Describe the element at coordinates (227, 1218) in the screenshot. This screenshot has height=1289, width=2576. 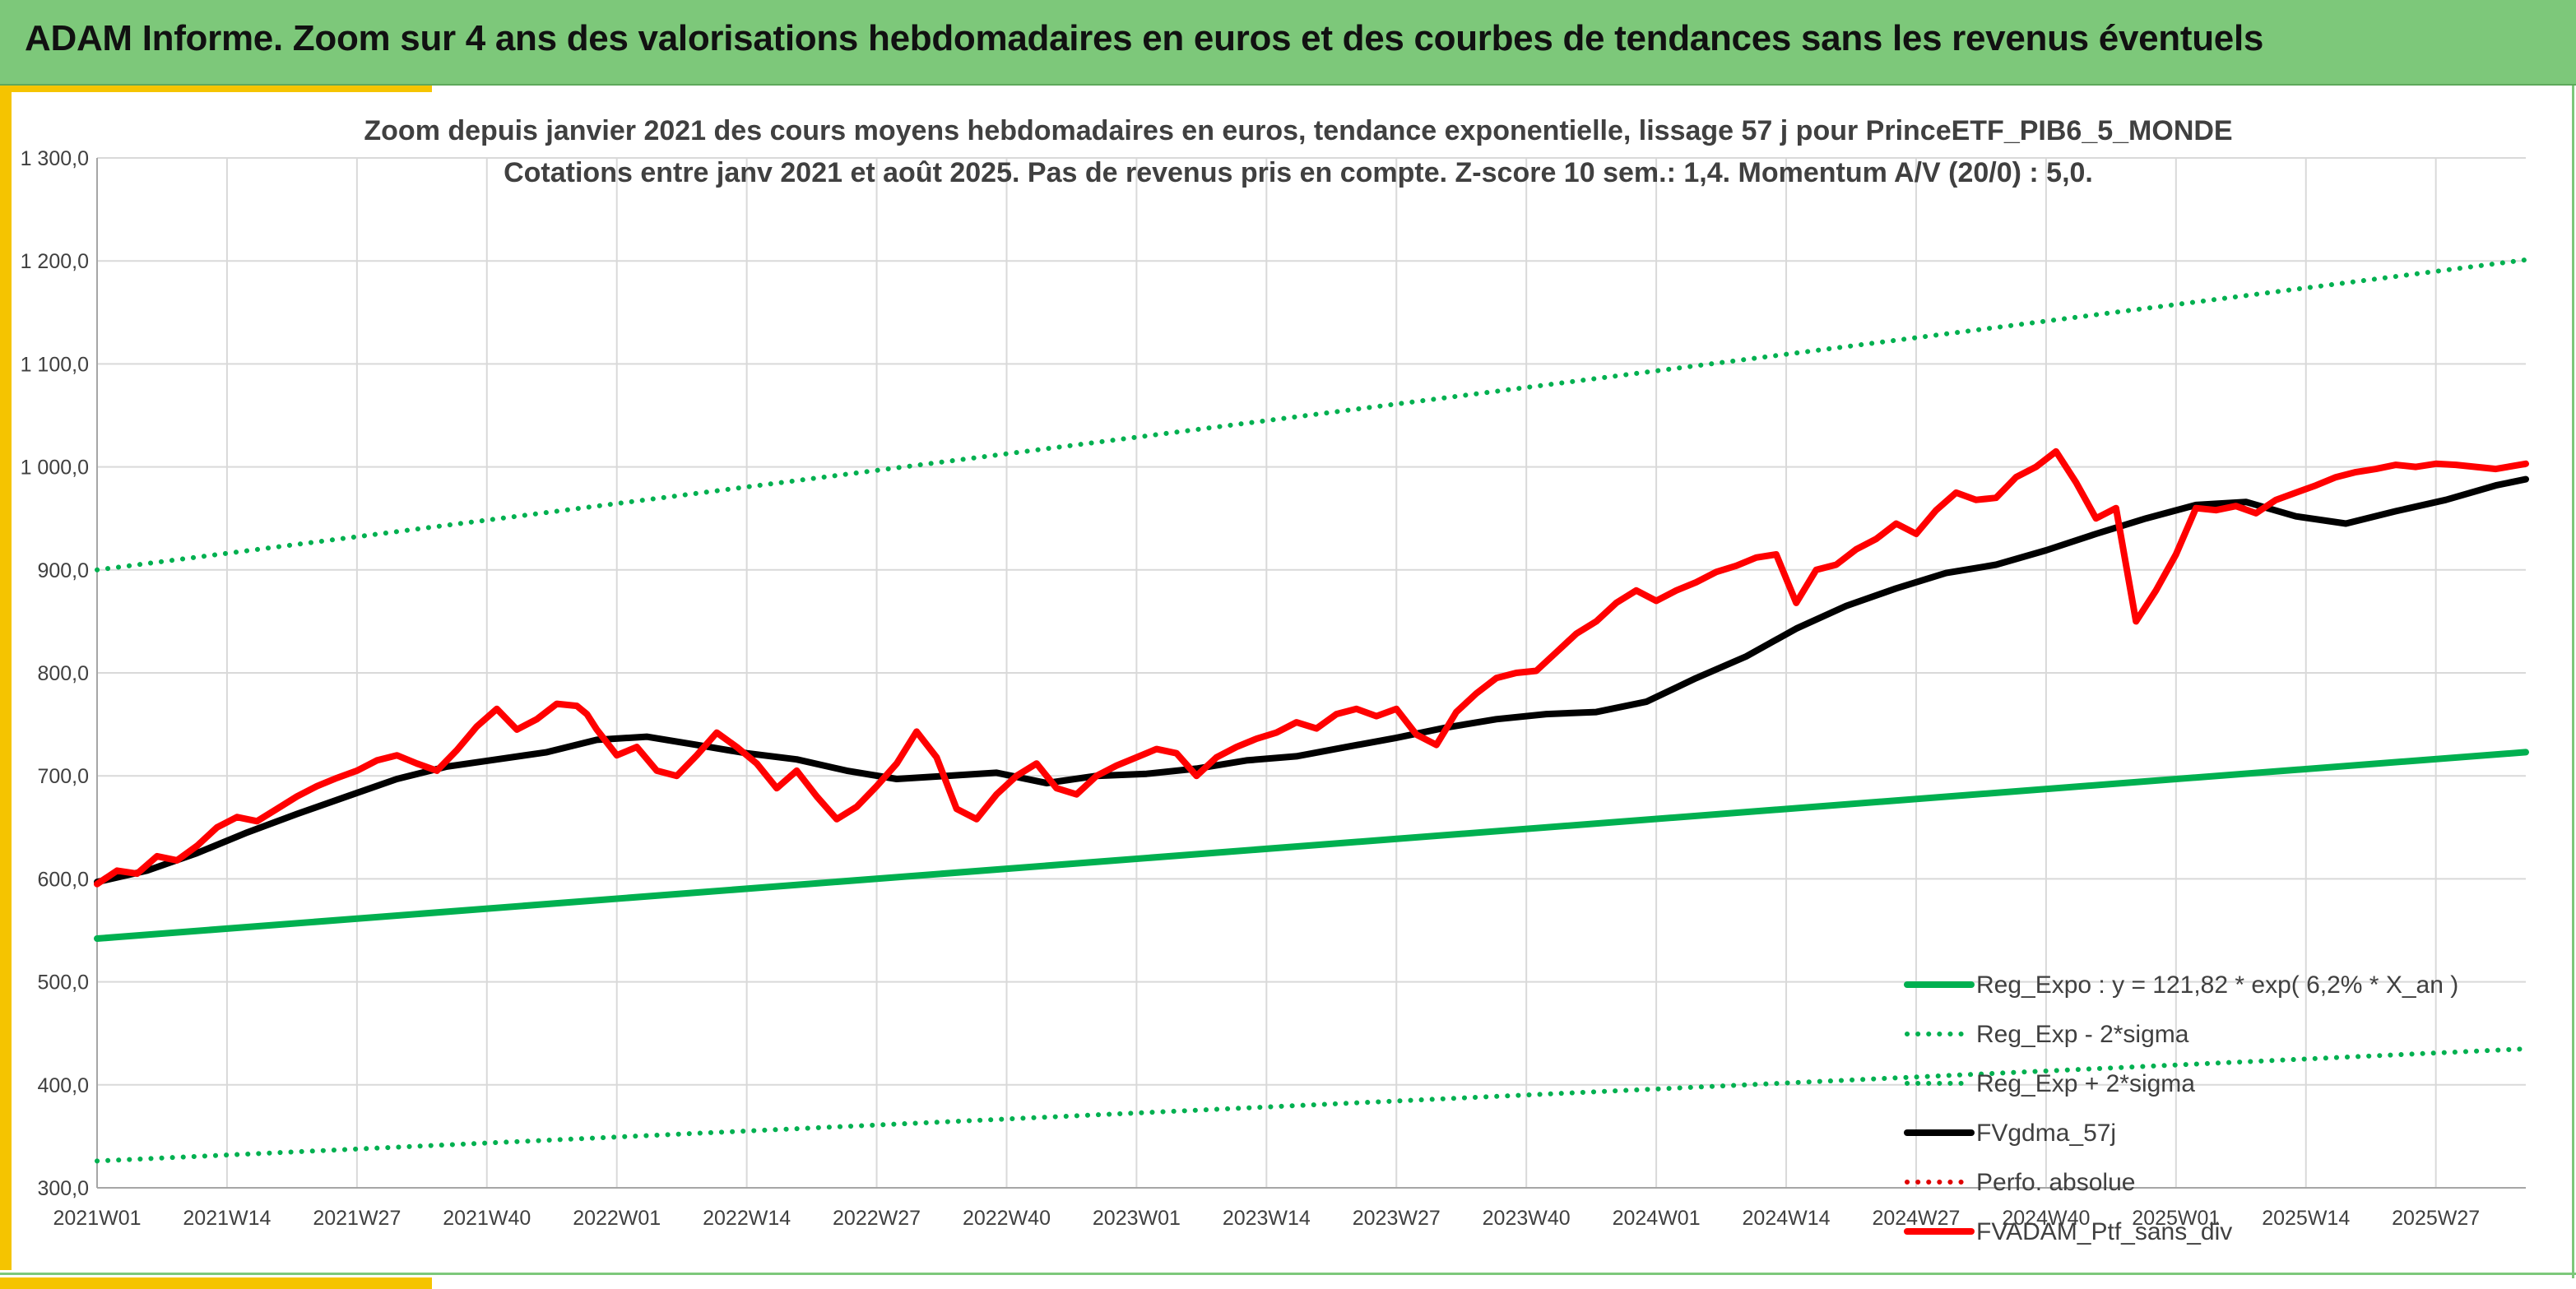
I see `x-tick-label: 2021W14` at that location.